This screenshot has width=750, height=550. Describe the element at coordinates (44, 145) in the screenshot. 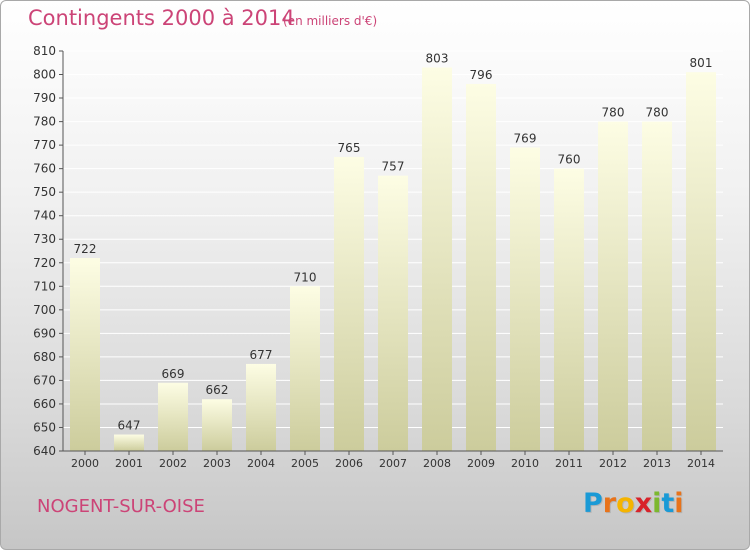

I see `y-tick-label: 770` at that location.